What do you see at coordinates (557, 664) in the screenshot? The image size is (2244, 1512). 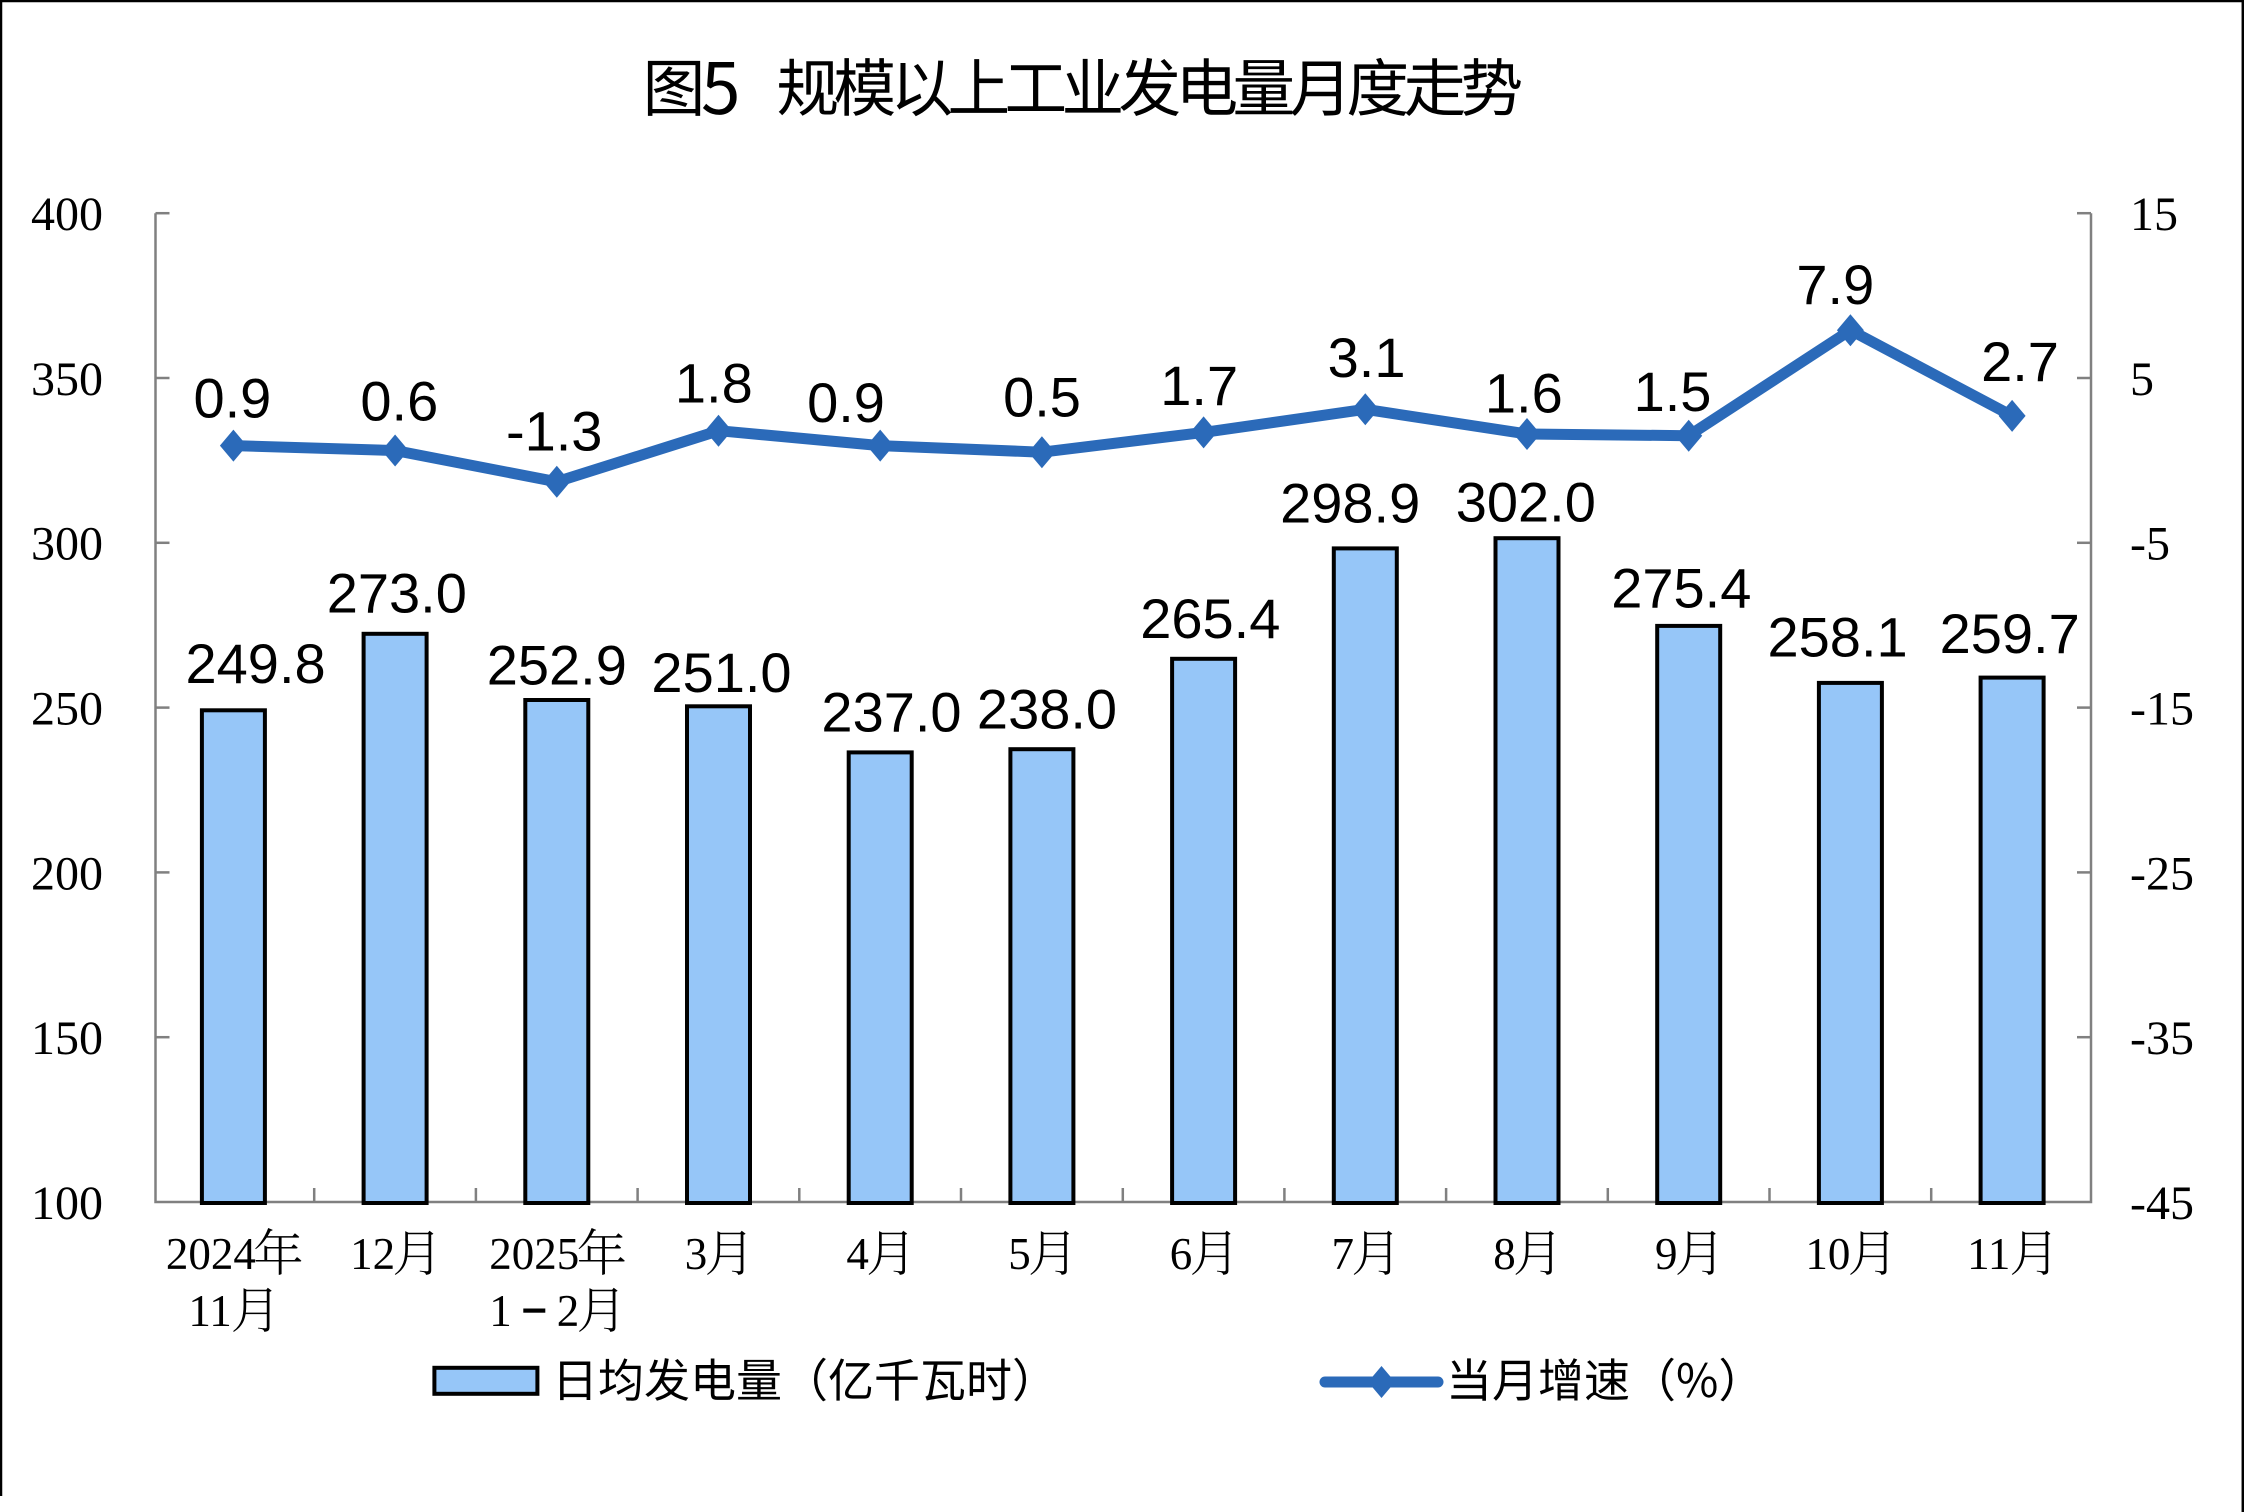 I see `svg-text: 252.9` at bounding box center [557, 664].